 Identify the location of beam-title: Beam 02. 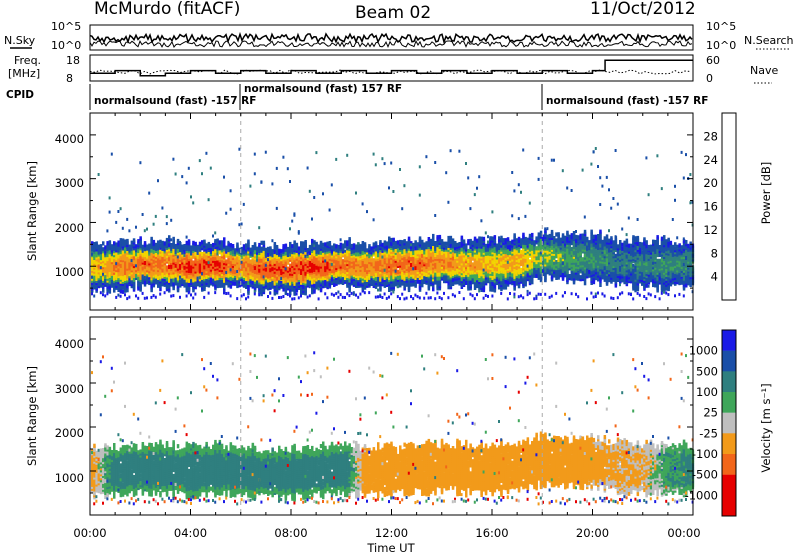
(393, 13).